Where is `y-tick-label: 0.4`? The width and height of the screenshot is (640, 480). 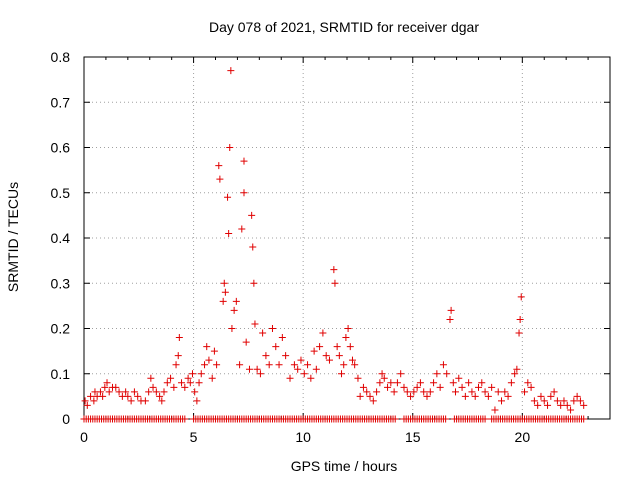
y-tick-label: 0.4 is located at coordinates (61, 238).